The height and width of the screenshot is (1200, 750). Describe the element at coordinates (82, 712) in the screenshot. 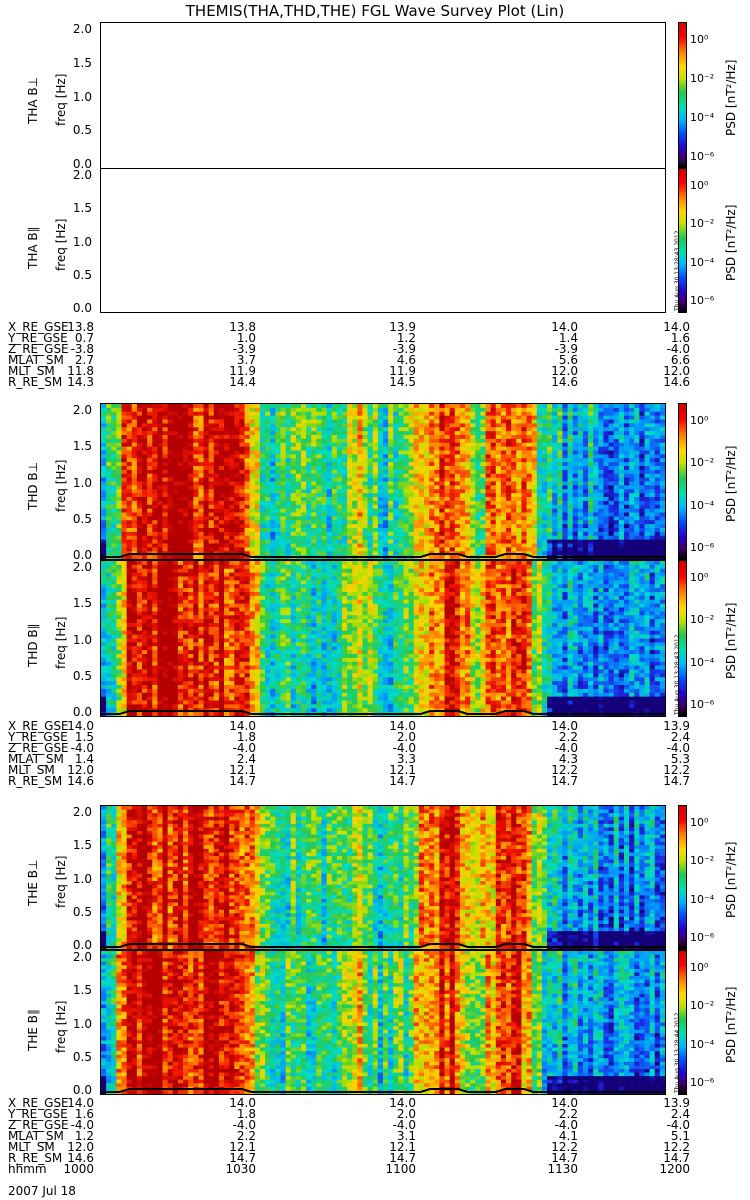

I see `y-tick-label: 0.0` at that location.